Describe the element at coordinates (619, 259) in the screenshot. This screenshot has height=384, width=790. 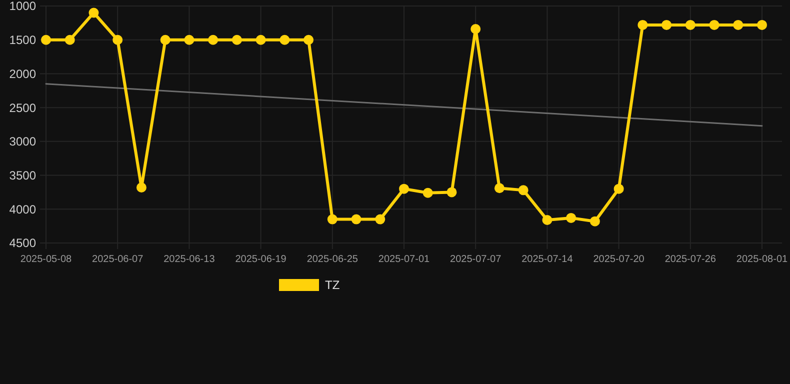
I see `x-tick-label: 2025-07-20` at that location.